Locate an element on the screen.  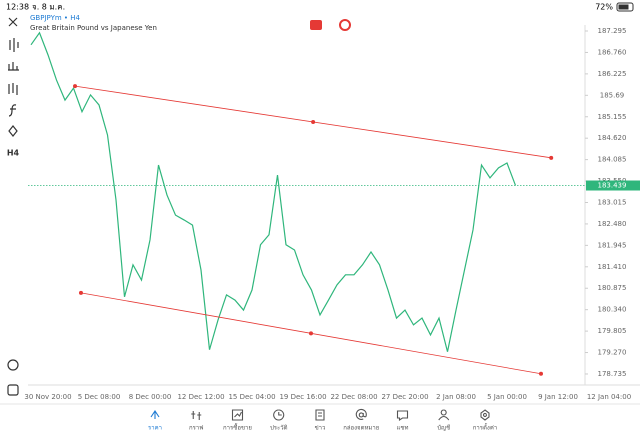
analytics-button is located at coordinates (13, 365).